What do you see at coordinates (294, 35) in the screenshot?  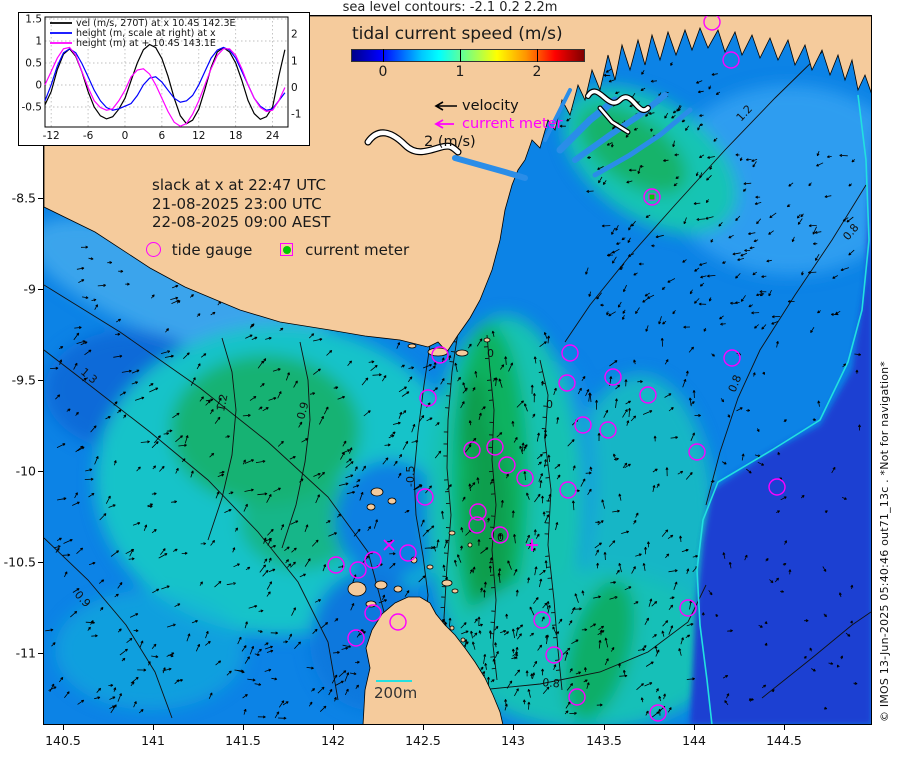 I see `inset-right-tick-label: 2` at bounding box center [294, 35].